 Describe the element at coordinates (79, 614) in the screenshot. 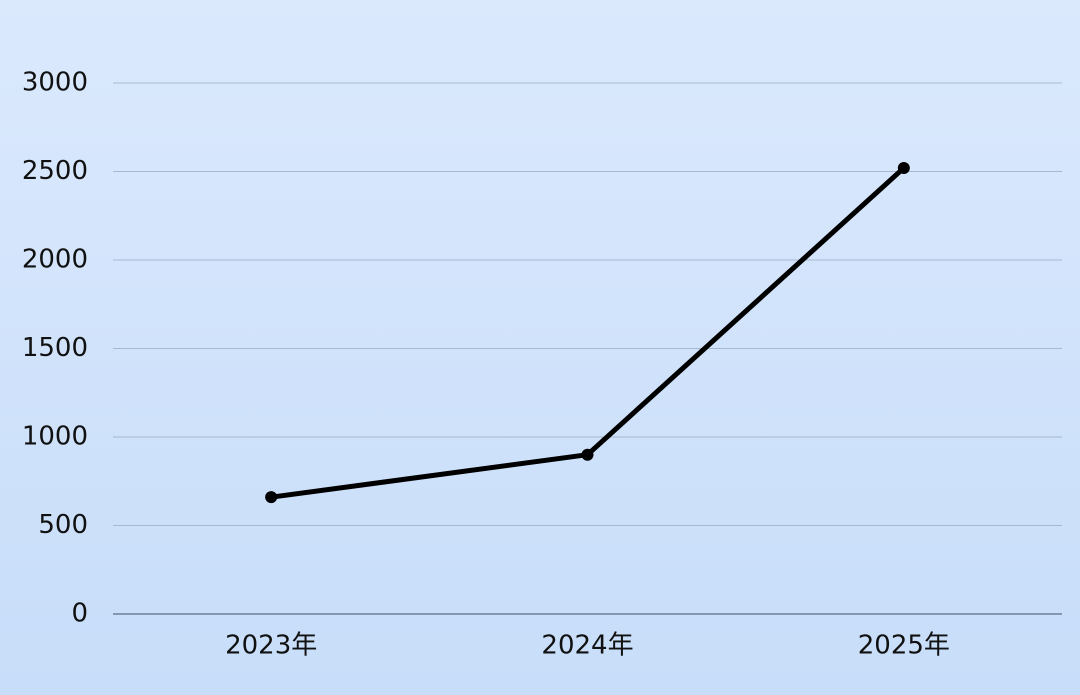

I see `y-tick-label: 0` at that location.